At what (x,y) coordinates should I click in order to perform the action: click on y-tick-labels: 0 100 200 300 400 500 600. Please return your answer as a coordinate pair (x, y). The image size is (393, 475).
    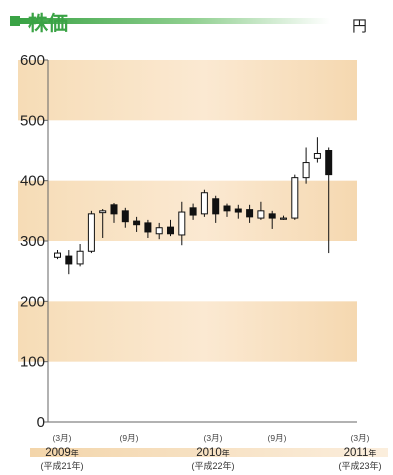
    Looking at the image, I should click on (34, 241).